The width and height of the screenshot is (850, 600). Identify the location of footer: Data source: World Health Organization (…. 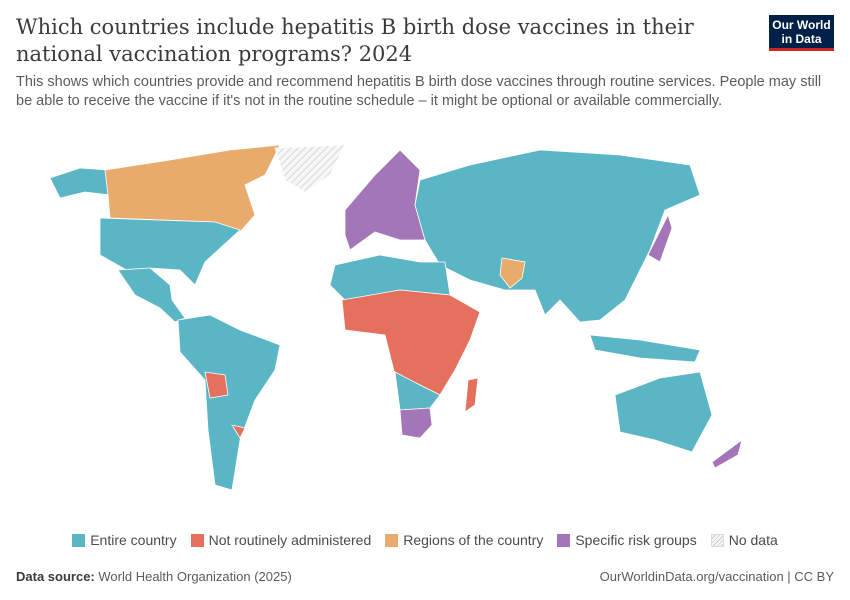
(425, 576).